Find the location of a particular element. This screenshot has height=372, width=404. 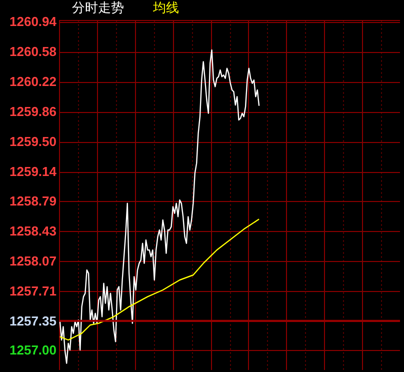

y-tick-label: 1260.22 is located at coordinates (33, 82).